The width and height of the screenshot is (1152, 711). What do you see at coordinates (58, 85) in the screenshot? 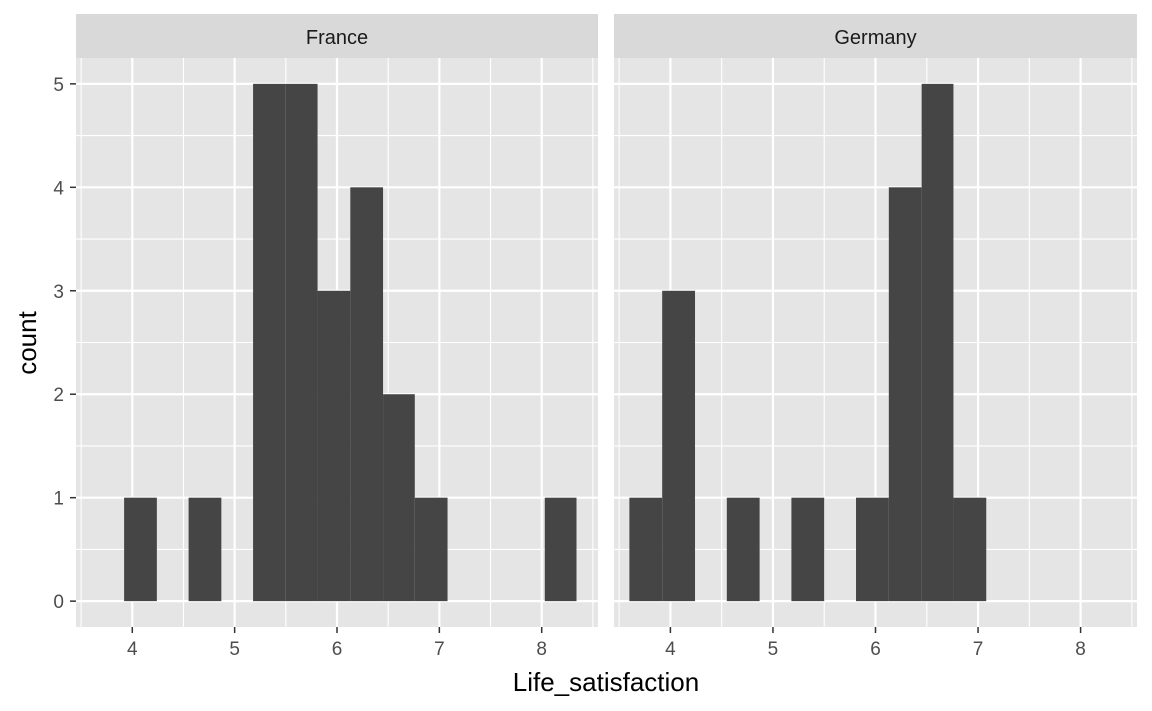
I see `y-tick-label: 5` at bounding box center [58, 85].